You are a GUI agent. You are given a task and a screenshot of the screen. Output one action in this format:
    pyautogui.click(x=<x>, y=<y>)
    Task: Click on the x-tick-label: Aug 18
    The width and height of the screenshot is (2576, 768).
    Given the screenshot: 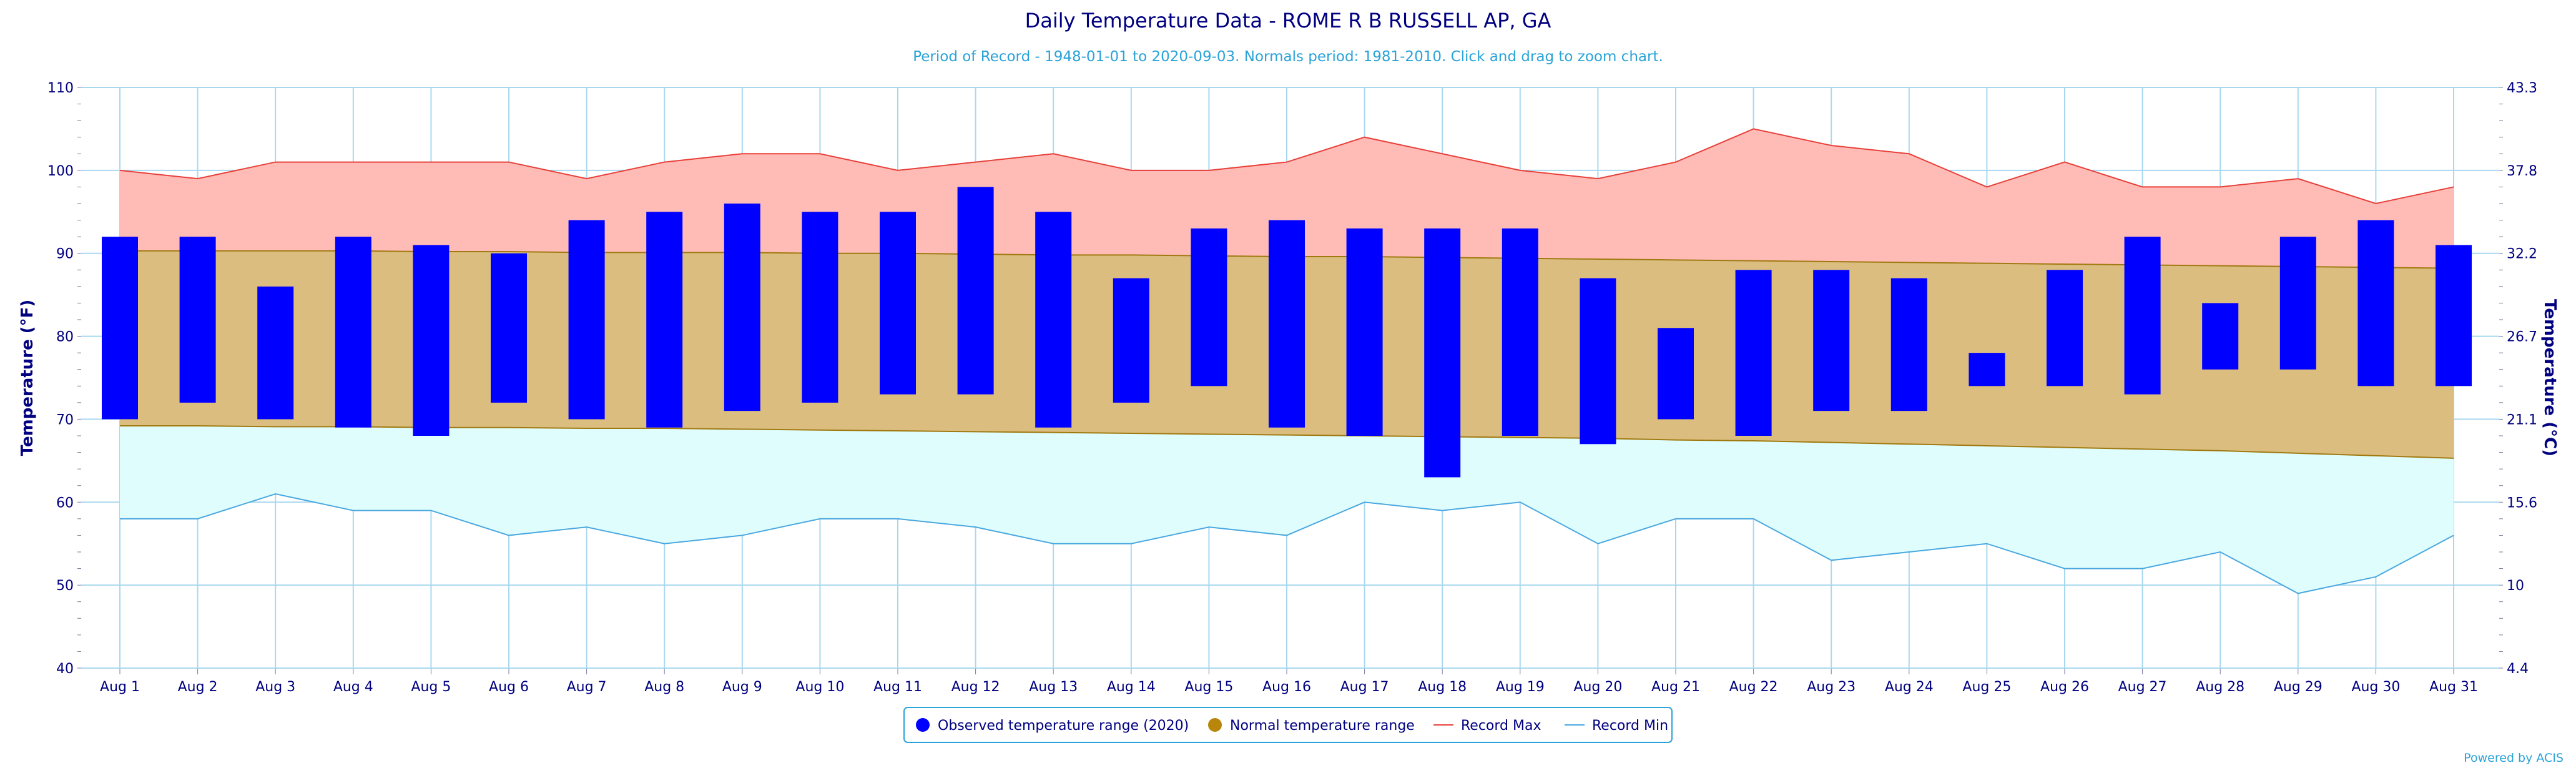 What is the action you would take?
    pyautogui.click(x=1442, y=687)
    